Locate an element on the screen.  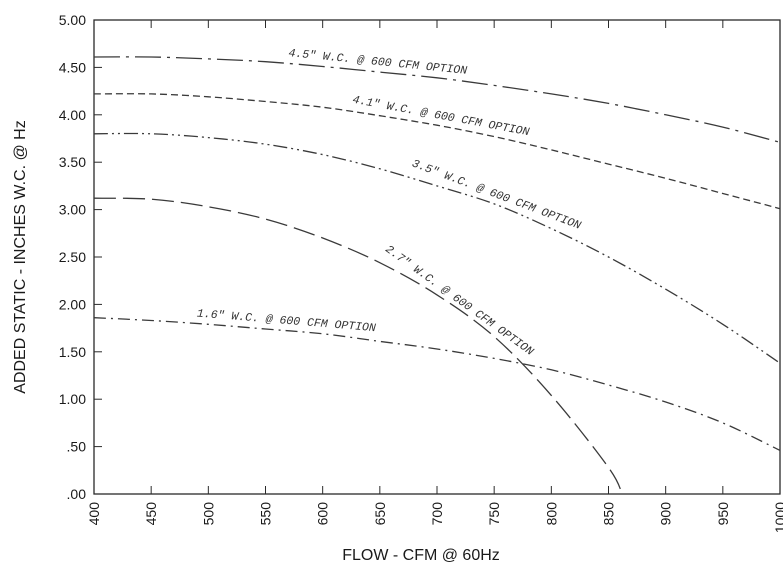
y-tick-label: 5.00 is located at coordinates (72, 20).